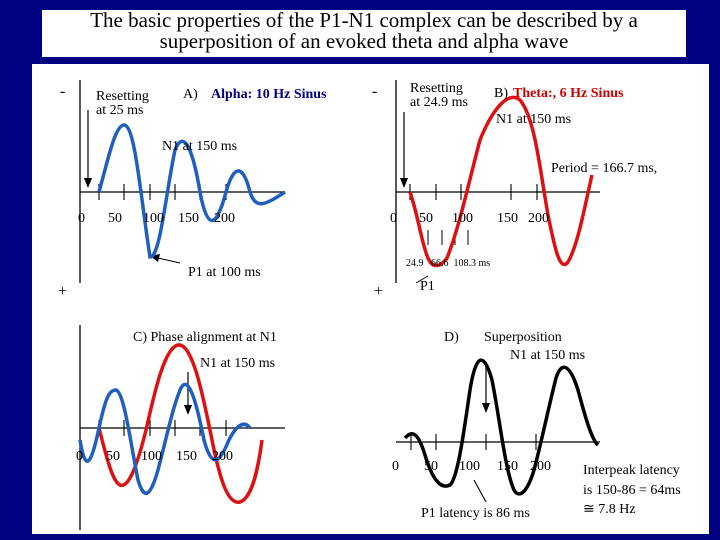 This screenshot has height=540, width=720. Describe the element at coordinates (507, 466) in the screenshot. I see `panel-d-tick-label: 150` at that location.